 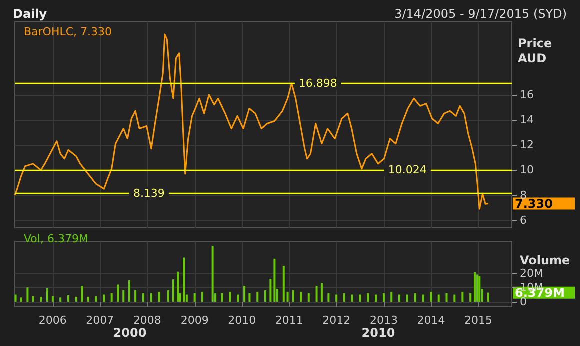 What do you see at coordinates (147, 320) in the screenshot?
I see `x-tick-label: 2008` at bounding box center [147, 320].